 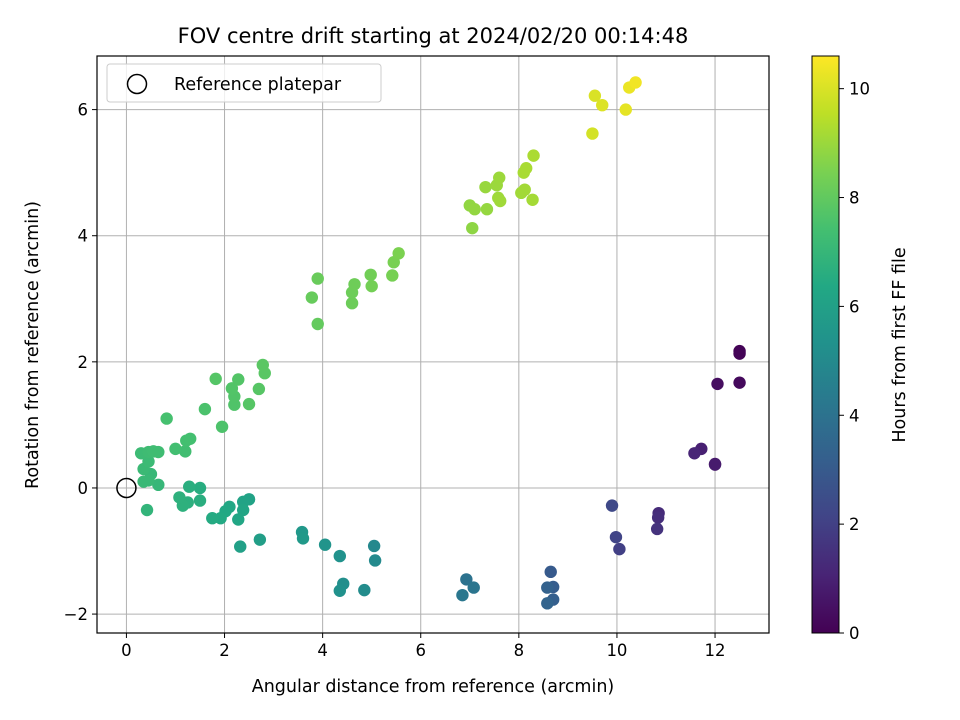 I want to click on colorbar-gradient, so click(x=825, y=344).